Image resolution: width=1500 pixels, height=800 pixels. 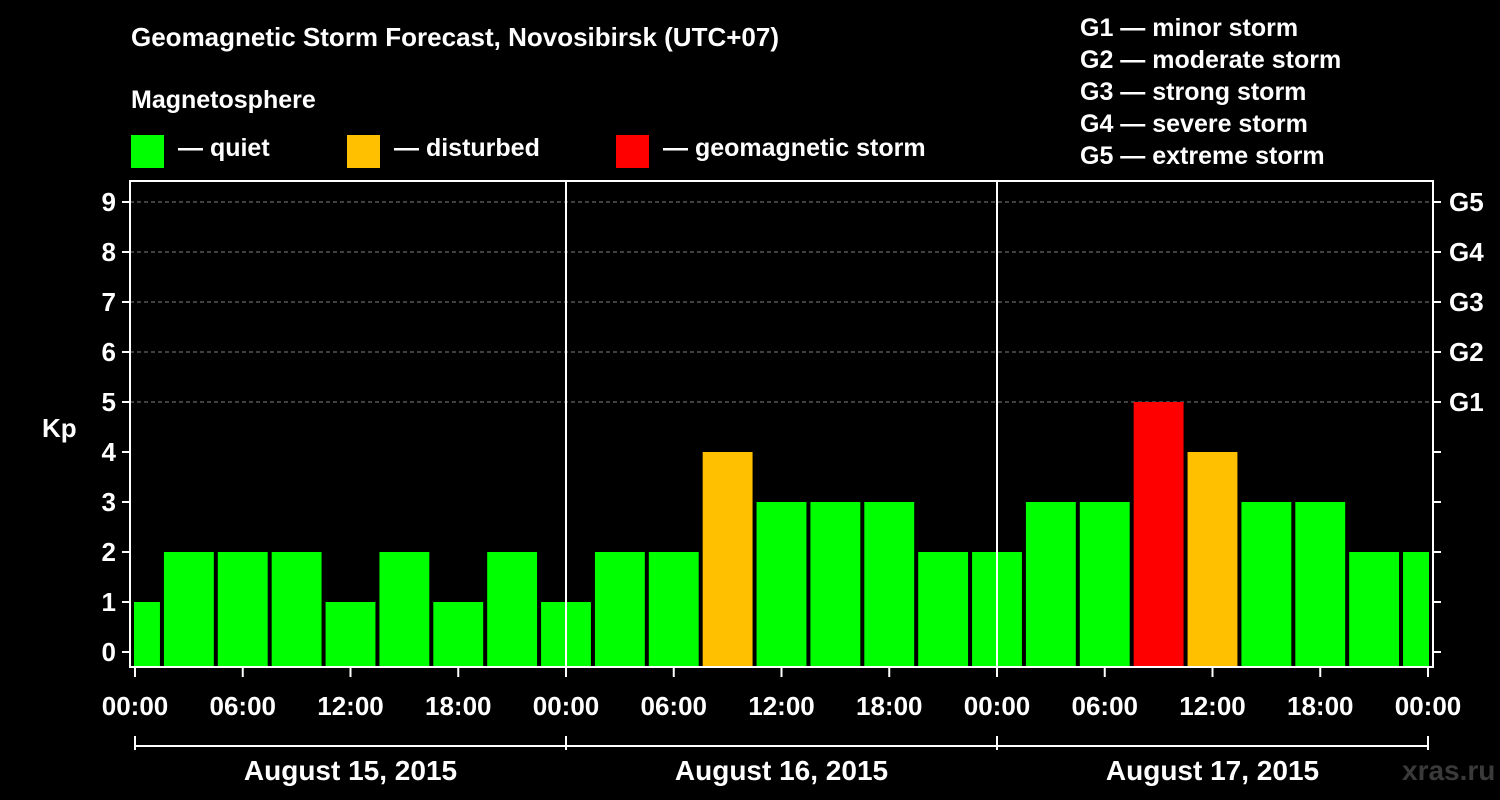 What do you see at coordinates (1466, 252) in the screenshot?
I see `g-level-label-G4: G4` at bounding box center [1466, 252].